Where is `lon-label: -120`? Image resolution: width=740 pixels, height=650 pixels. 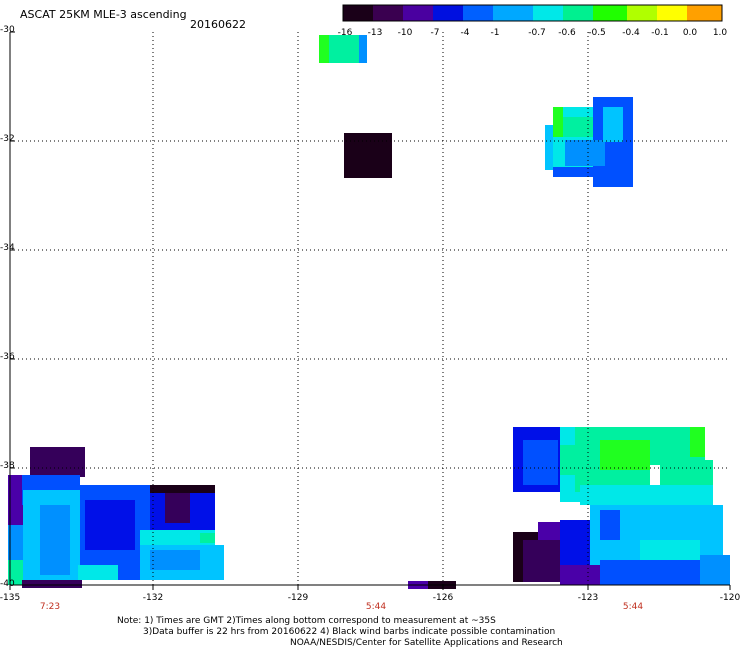
lon-label: -120 is located at coordinates (729, 598).